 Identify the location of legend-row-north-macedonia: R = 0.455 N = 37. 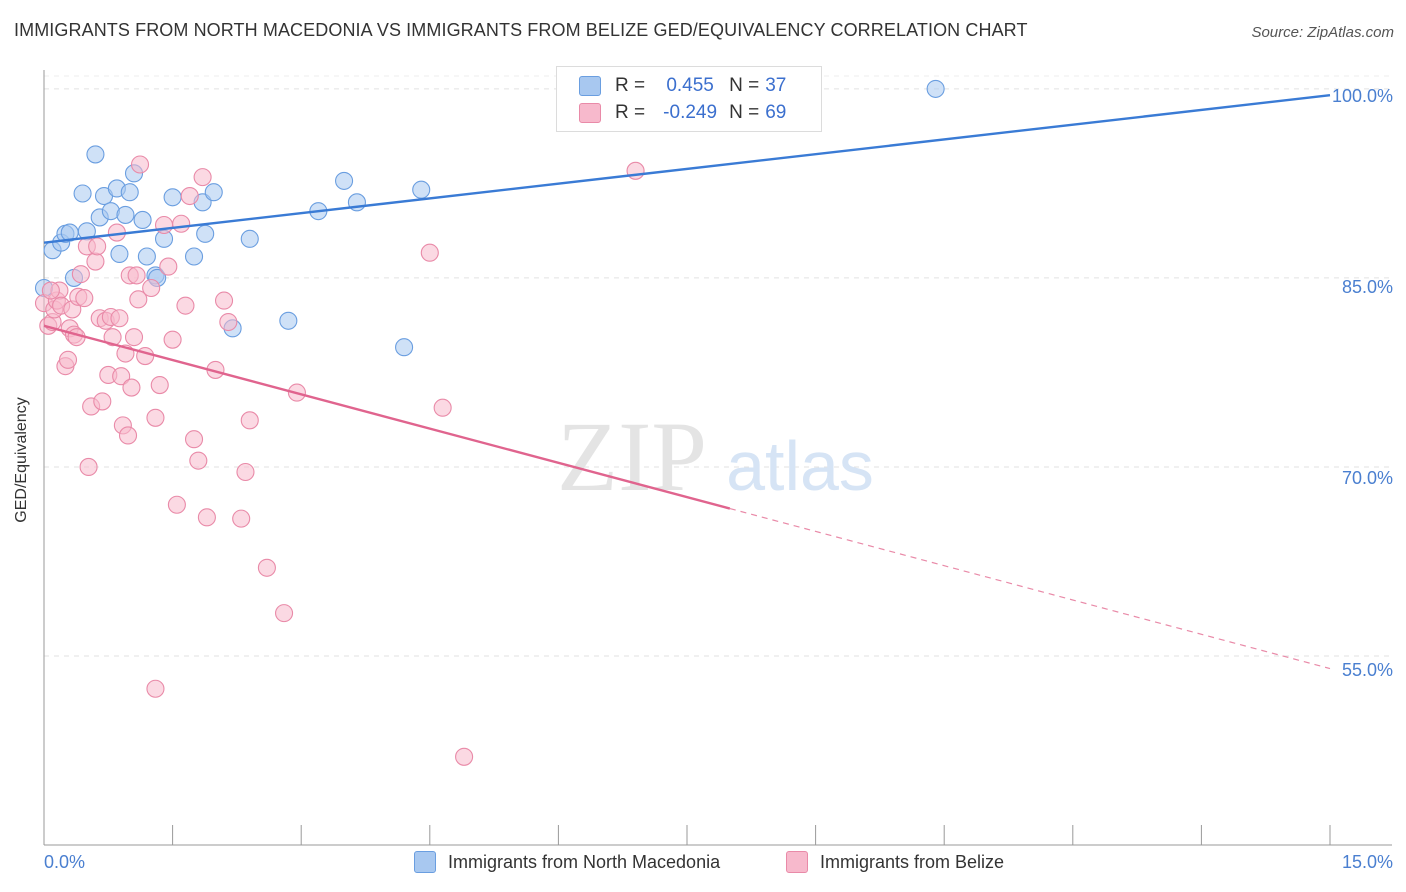
(682, 86).